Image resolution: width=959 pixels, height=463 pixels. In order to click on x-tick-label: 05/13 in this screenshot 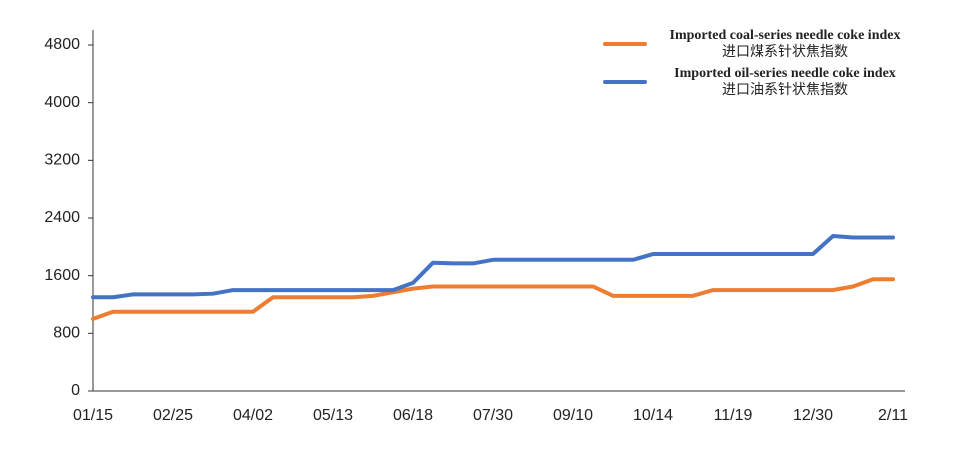, I will do `click(333, 415)`.